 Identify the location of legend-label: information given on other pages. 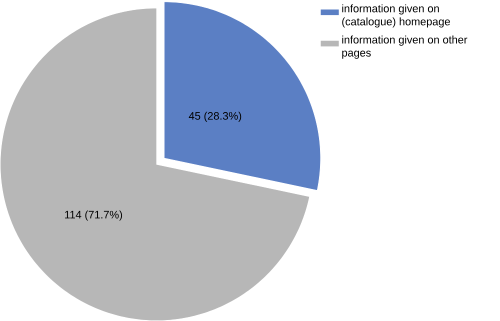
(405, 47).